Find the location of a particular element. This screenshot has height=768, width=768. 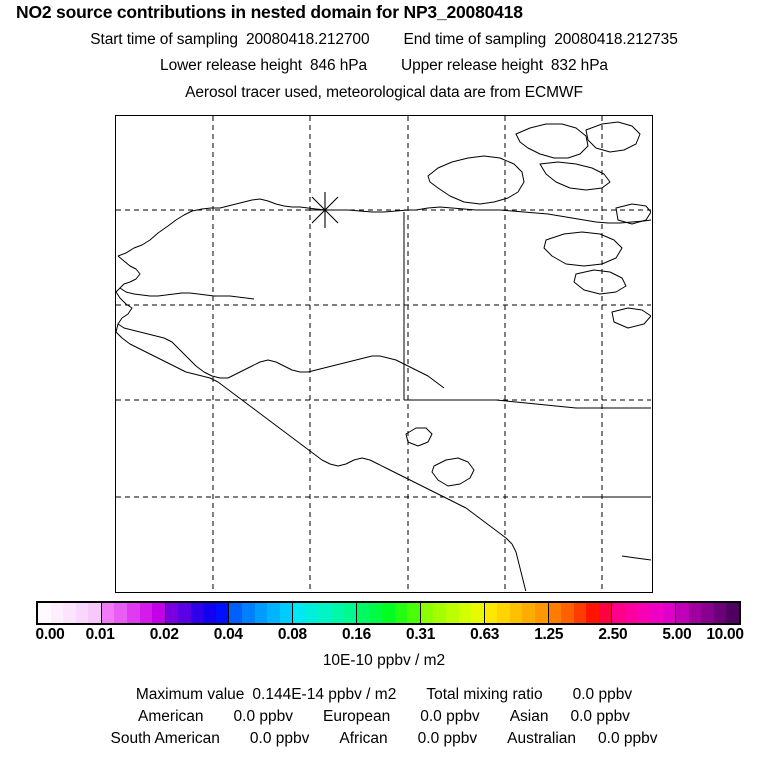

colorbar-tick: 10.00 is located at coordinates (725, 634).